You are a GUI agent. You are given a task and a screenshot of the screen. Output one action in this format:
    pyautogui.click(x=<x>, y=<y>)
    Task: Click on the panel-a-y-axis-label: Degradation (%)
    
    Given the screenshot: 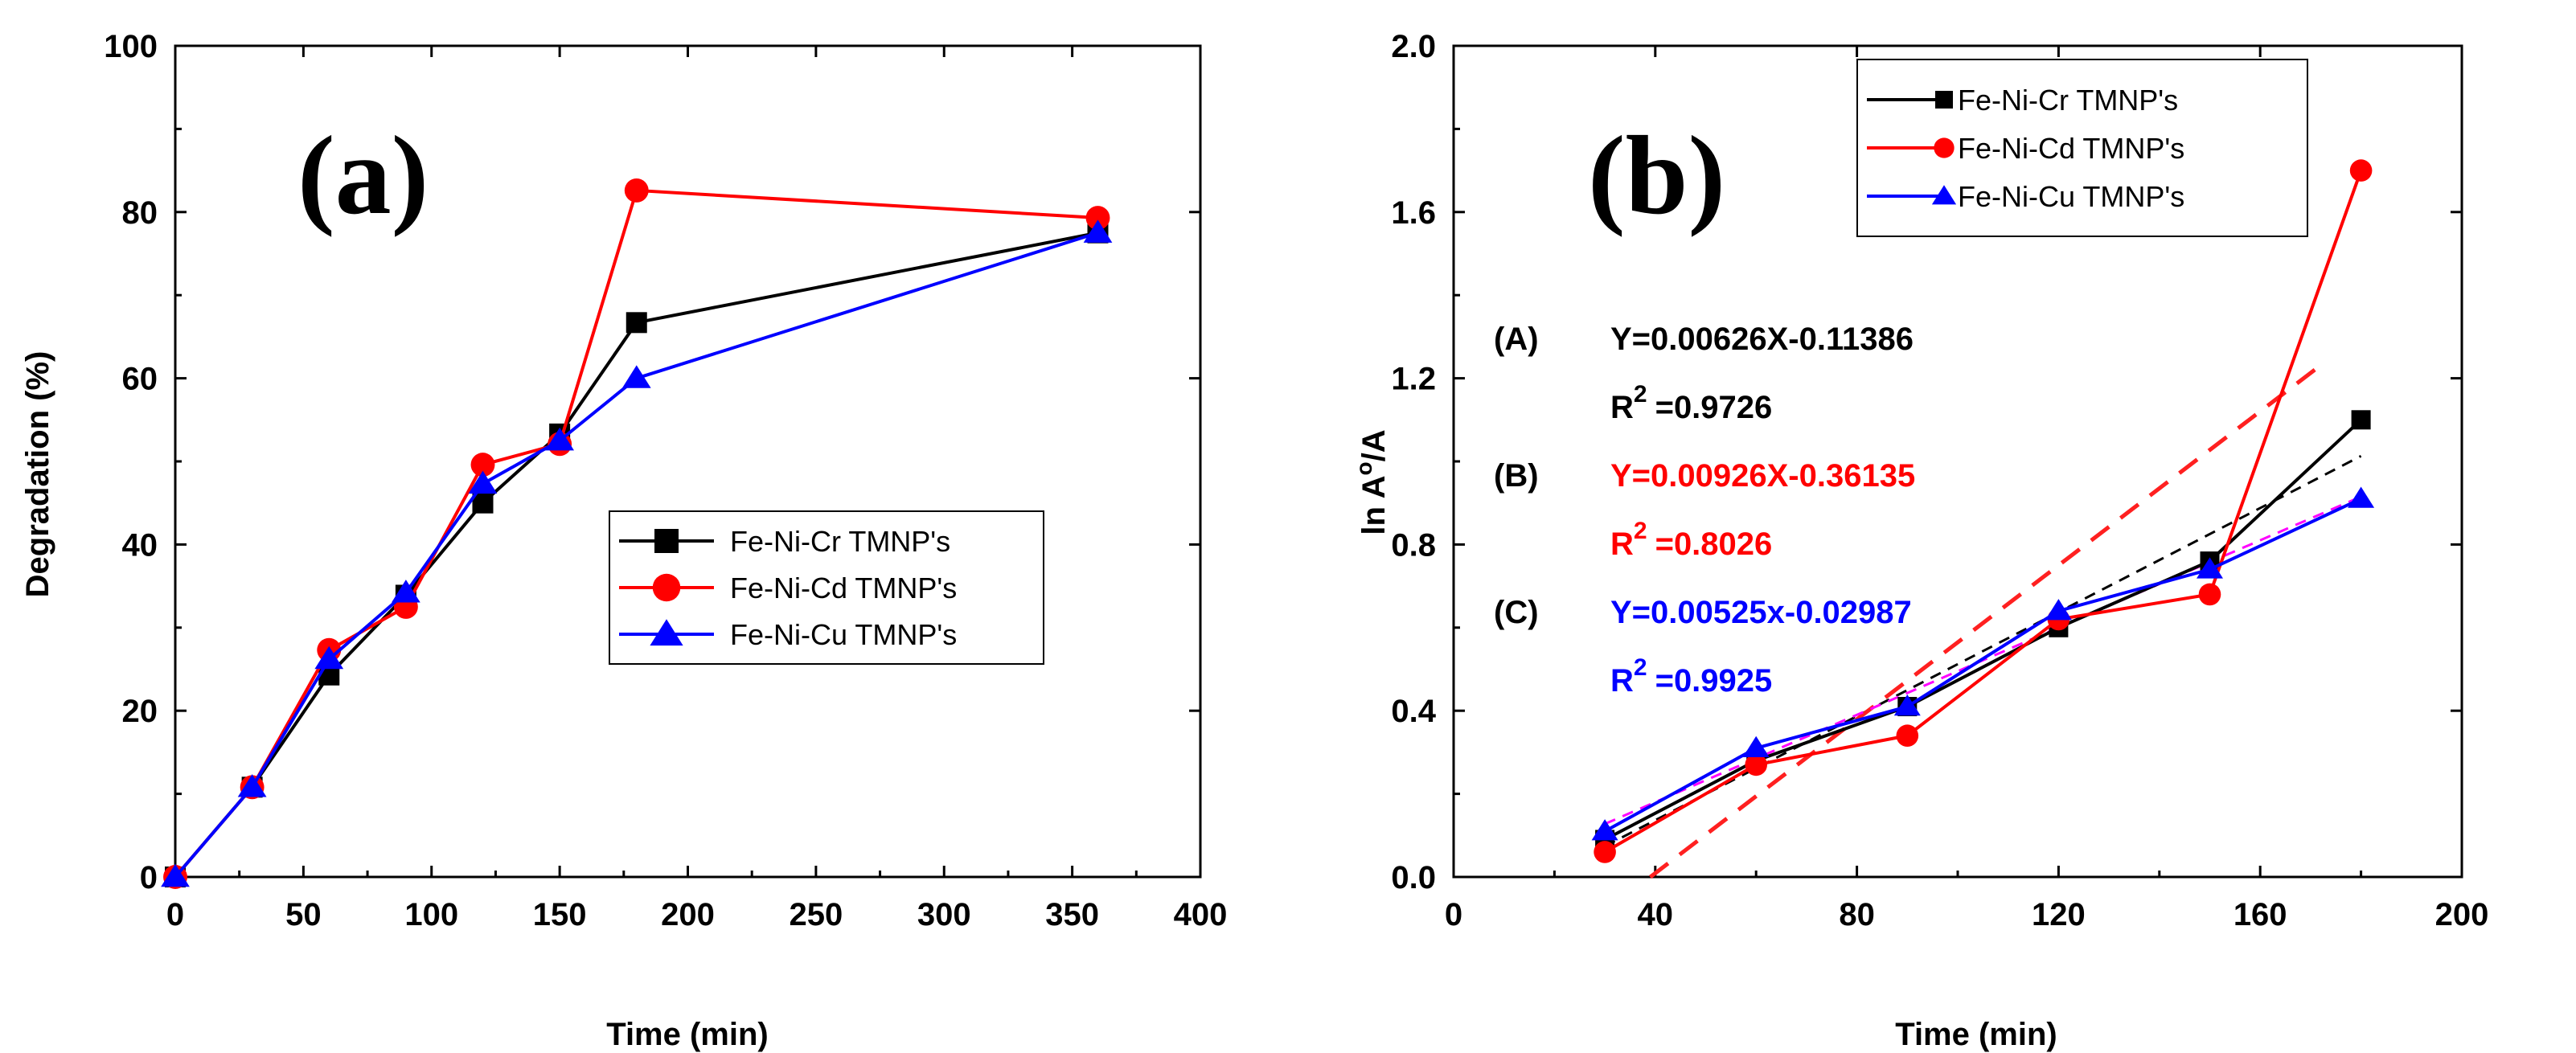 What is the action you would take?
    pyautogui.click(x=37, y=474)
    